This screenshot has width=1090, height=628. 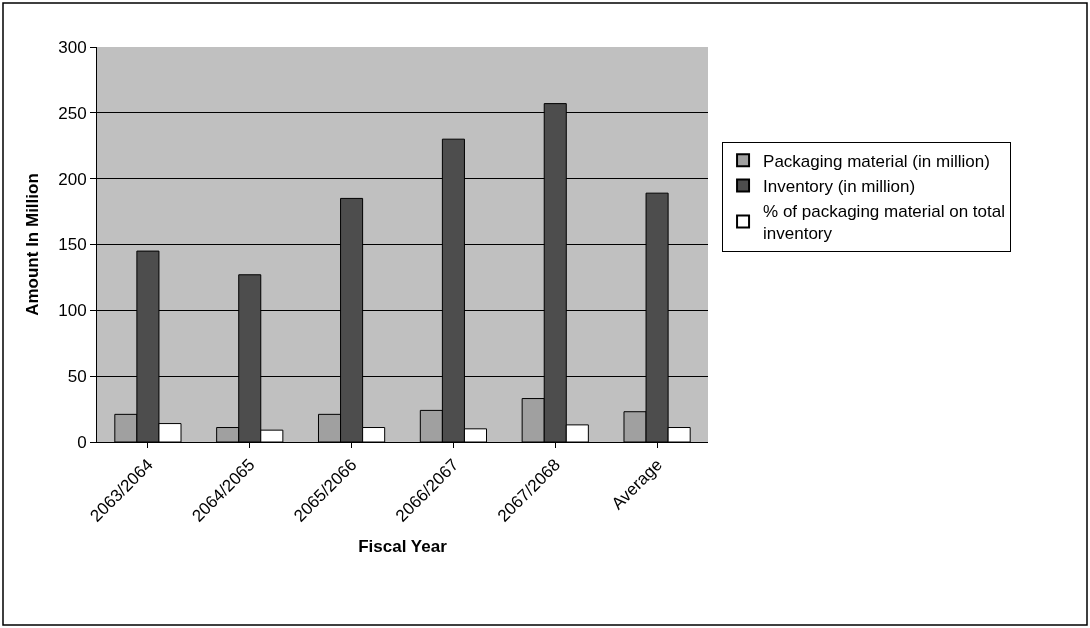 I want to click on y-axis-title: Amount In Million, so click(x=32, y=244).